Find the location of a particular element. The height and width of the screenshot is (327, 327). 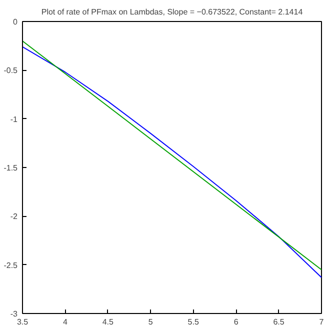

y-tick-label: -3 is located at coordinates (14, 314).